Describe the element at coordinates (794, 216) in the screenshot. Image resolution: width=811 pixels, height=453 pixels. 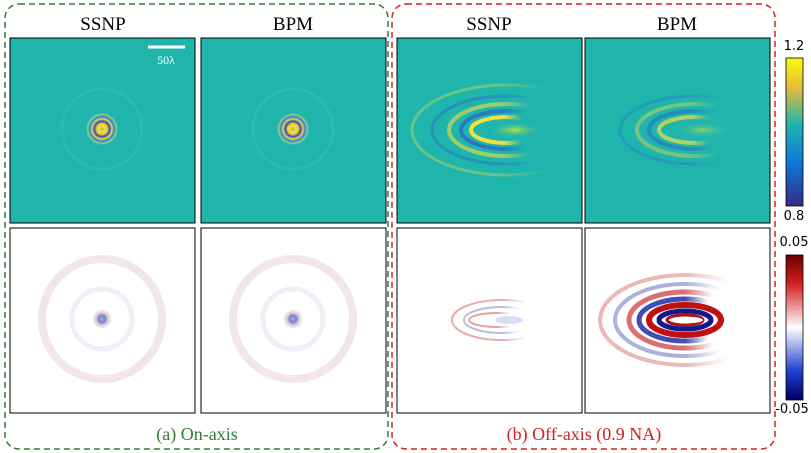
I see `colorbar-min: 0.8` at that location.